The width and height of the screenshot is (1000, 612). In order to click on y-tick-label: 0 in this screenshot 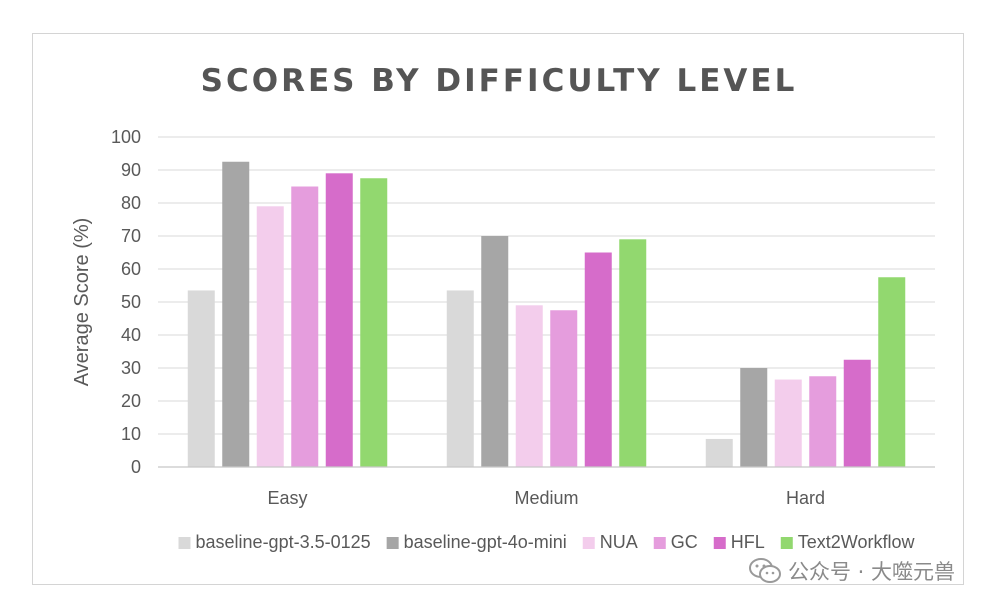, I will do `click(136, 467)`.